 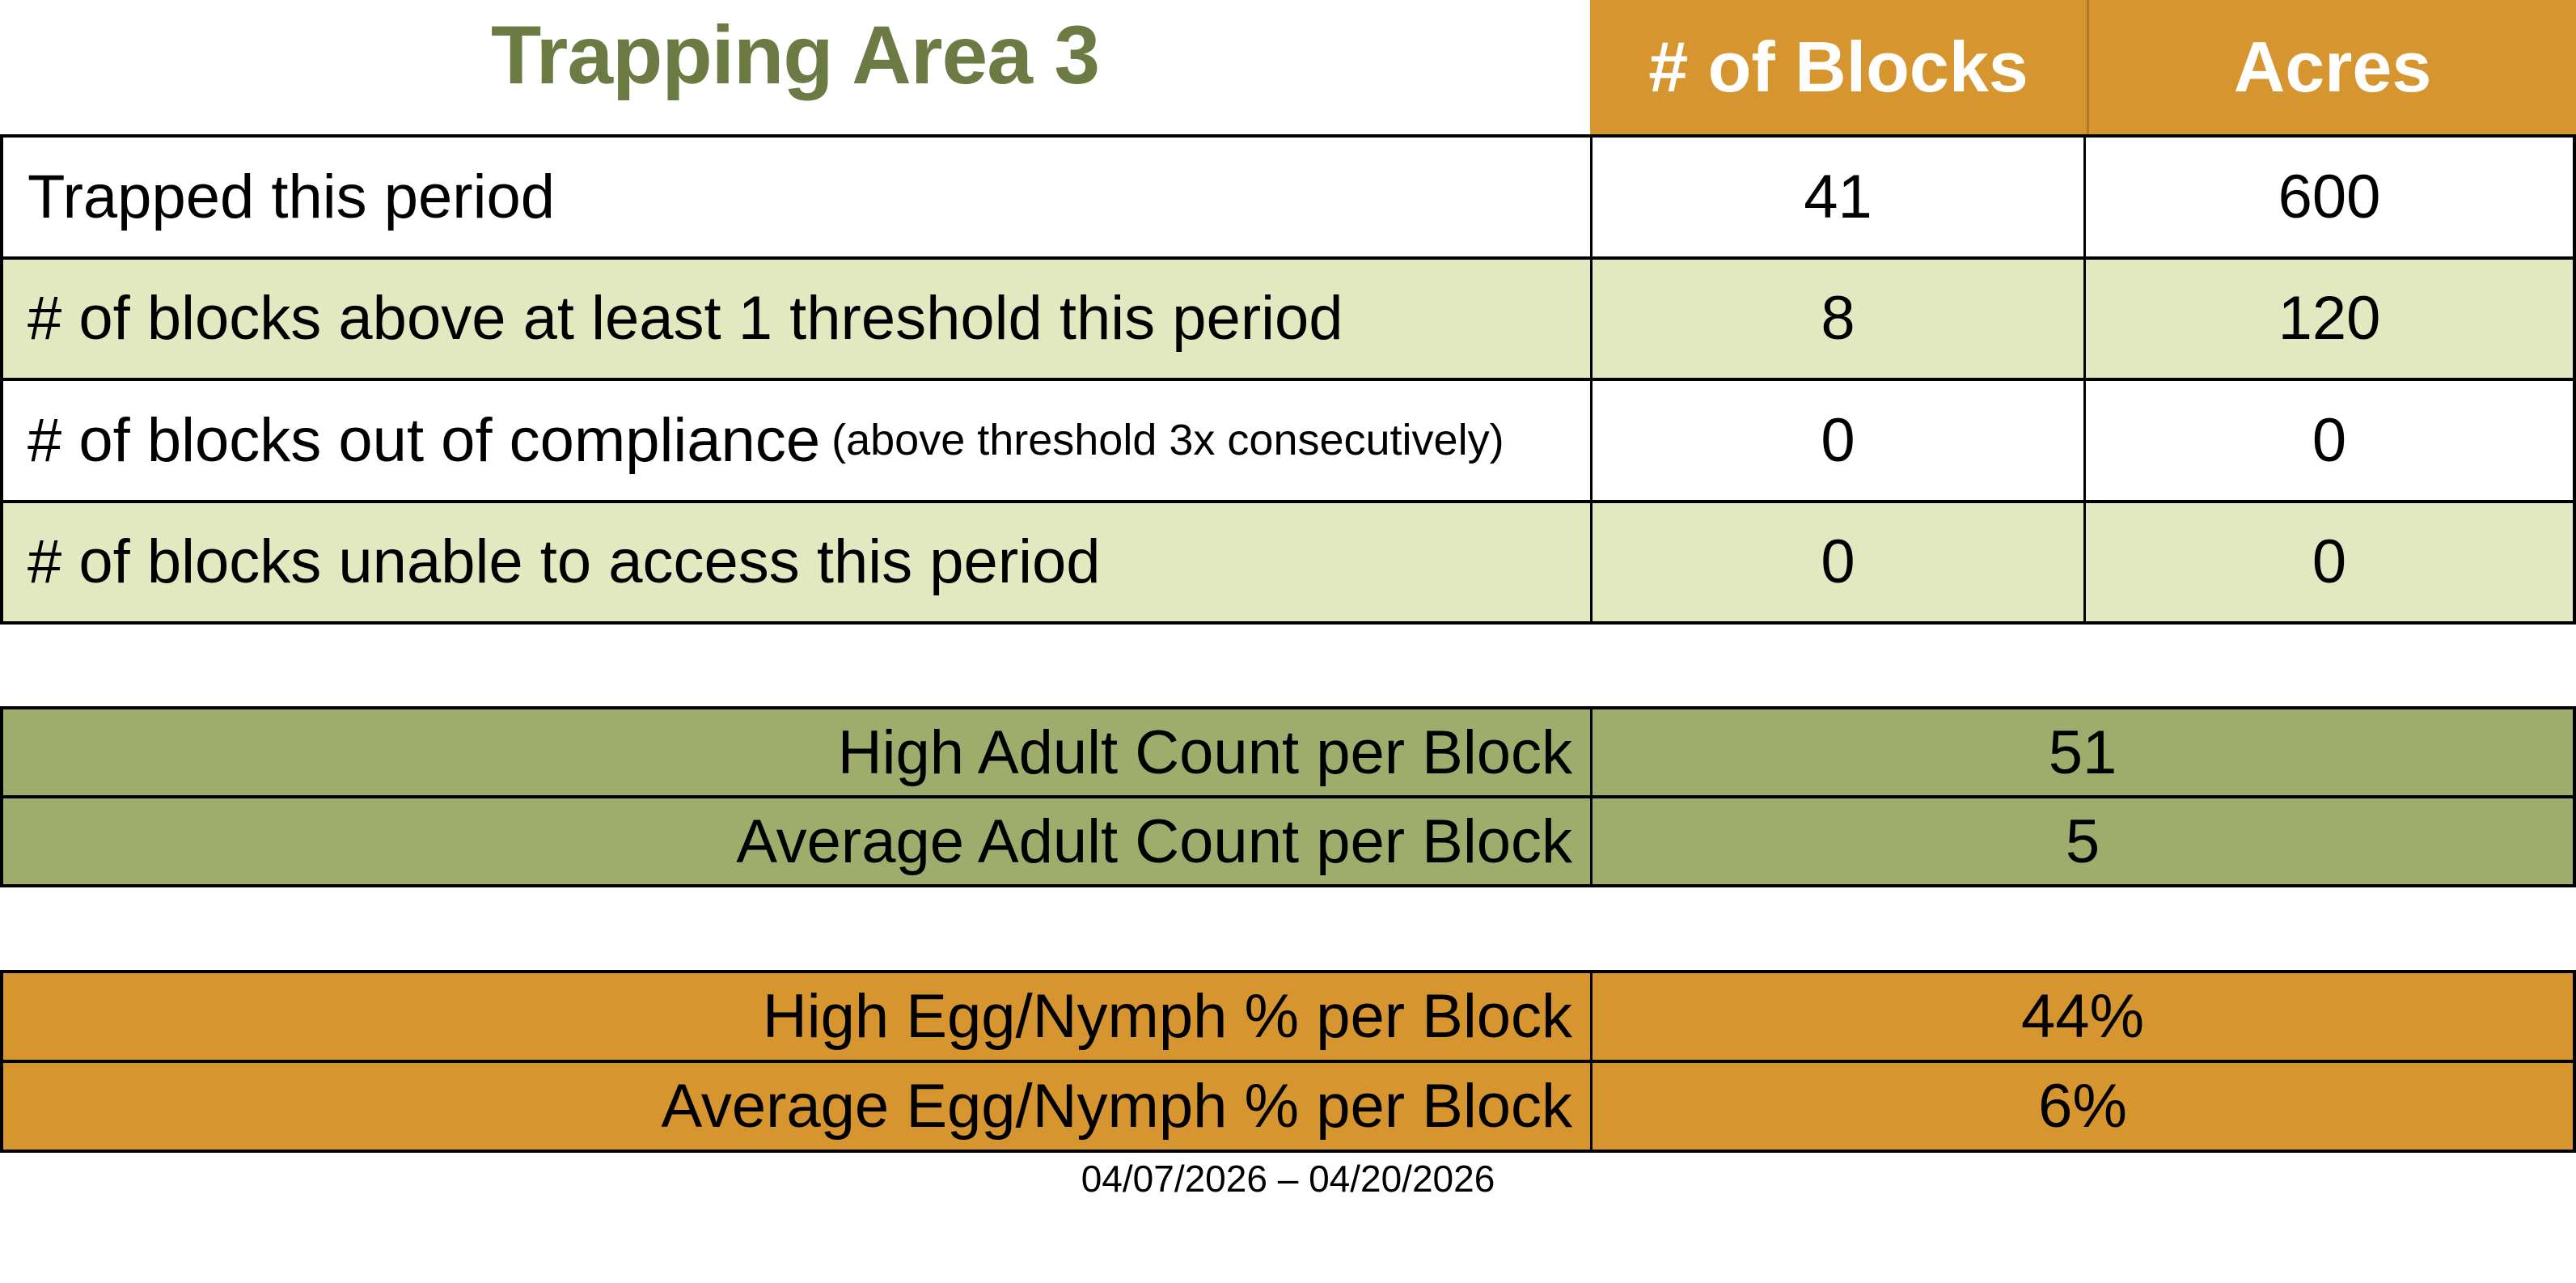 I want to click on row-label: Average Adult Count per Block, so click(x=1154, y=841).